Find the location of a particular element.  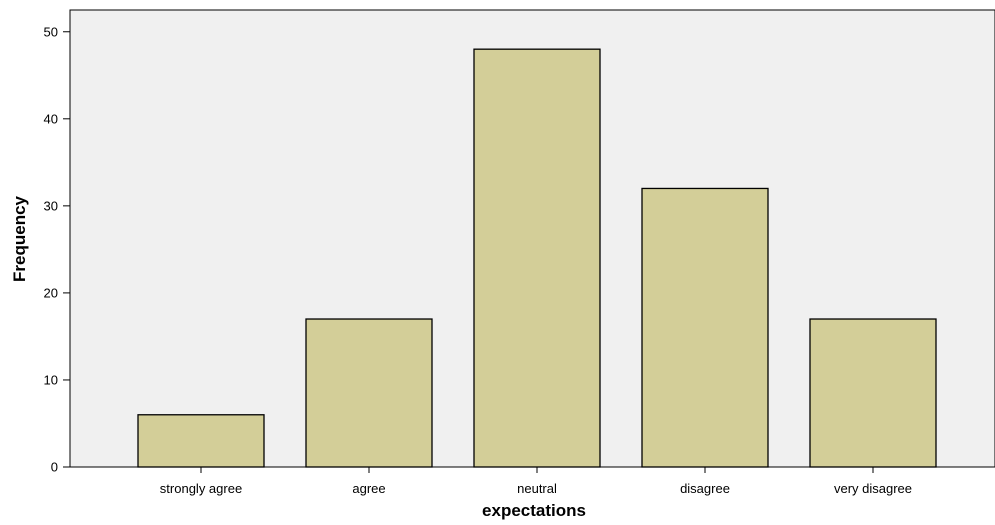

x-axis-title: expectations is located at coordinates (534, 510).